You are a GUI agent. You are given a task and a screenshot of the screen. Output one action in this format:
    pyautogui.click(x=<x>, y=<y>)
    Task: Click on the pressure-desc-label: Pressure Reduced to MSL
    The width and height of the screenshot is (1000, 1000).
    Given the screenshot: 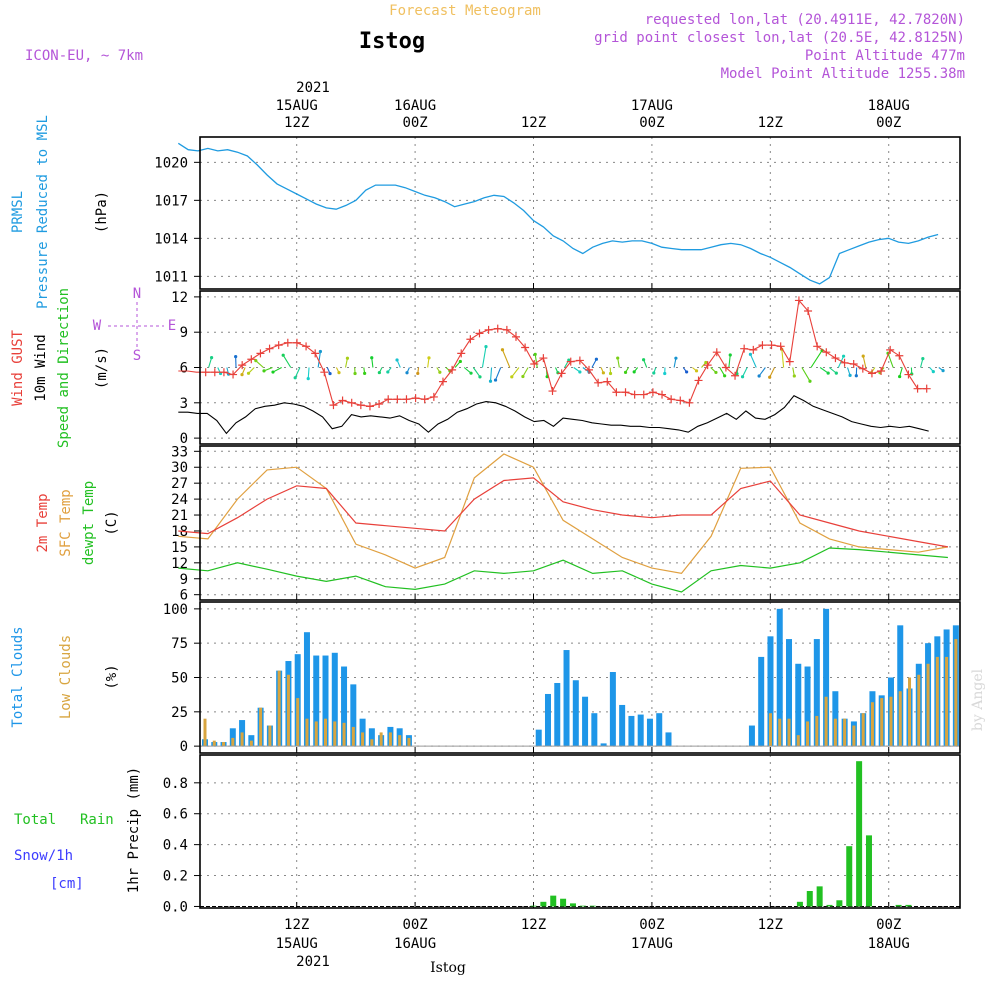 What is the action you would take?
    pyautogui.click(x=43, y=212)
    